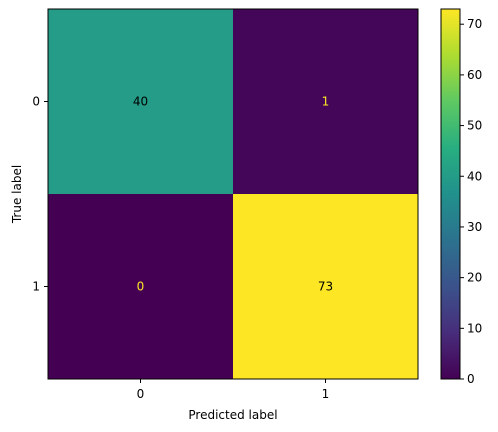 This screenshot has width=498, height=432. I want to click on cell-value-label: 1, so click(326, 102).